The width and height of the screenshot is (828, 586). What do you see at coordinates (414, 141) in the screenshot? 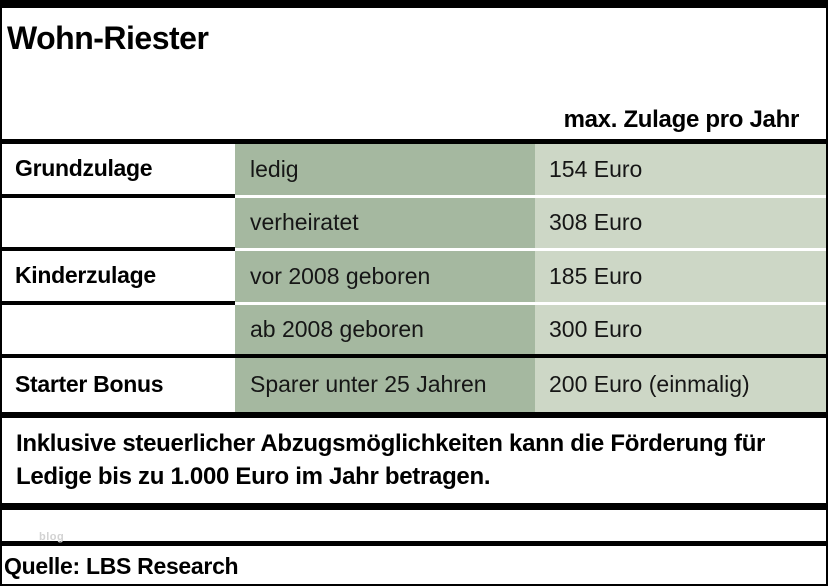
I see `header-rule` at bounding box center [414, 141].